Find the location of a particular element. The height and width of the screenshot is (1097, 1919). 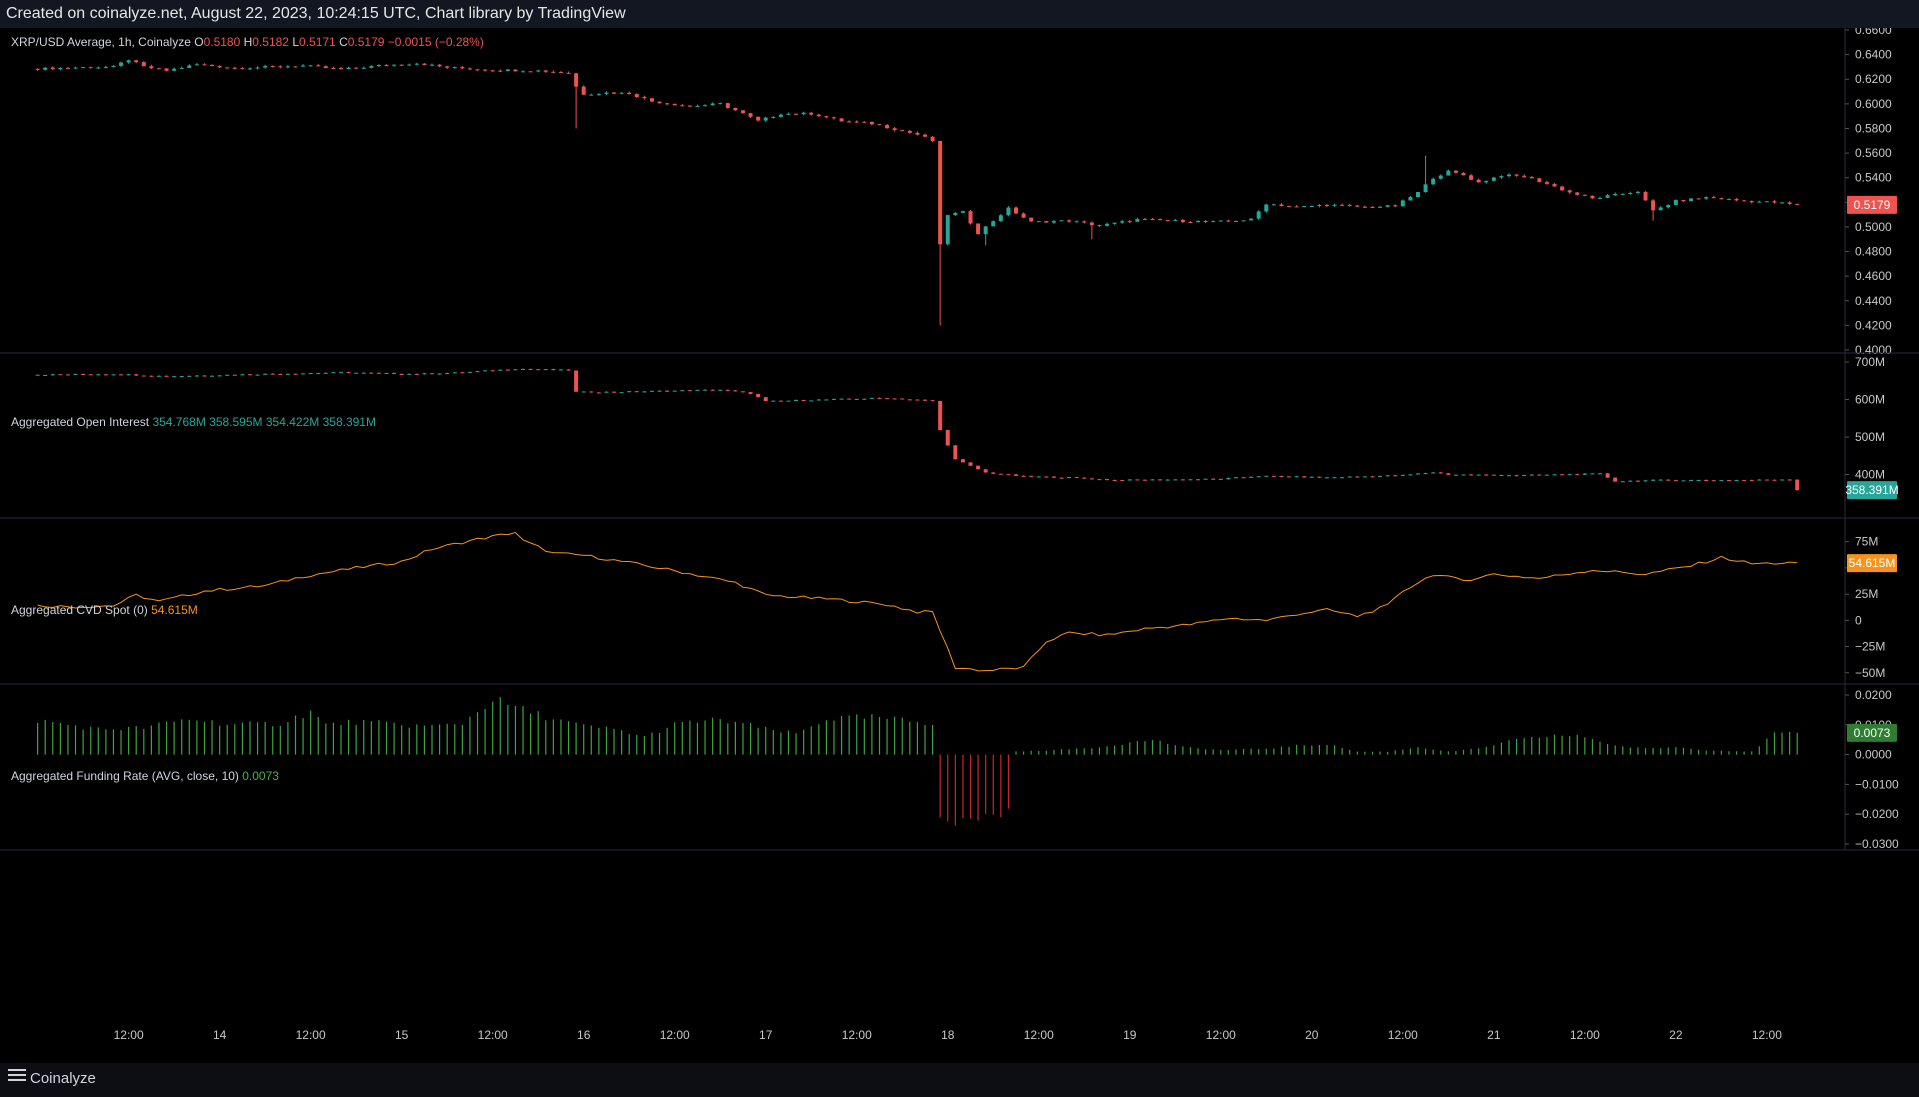

price-last-value-badge: 0.5179 is located at coordinates (1872, 205).